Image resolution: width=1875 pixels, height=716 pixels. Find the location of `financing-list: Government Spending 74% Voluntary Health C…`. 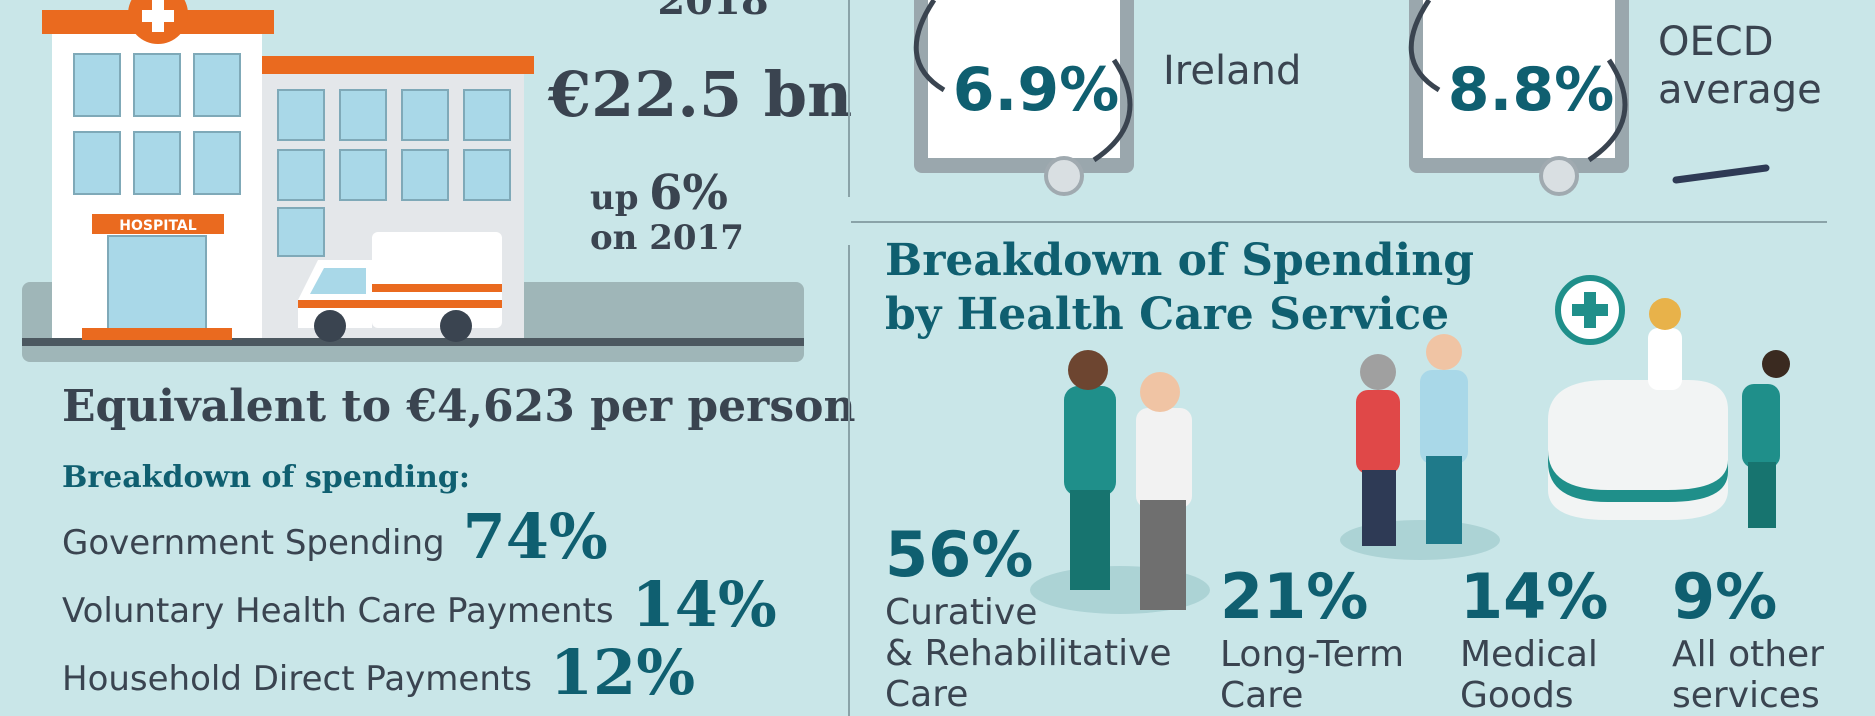

financing-list: Government Spending 74% Voluntary Health C… is located at coordinates (419, 604).